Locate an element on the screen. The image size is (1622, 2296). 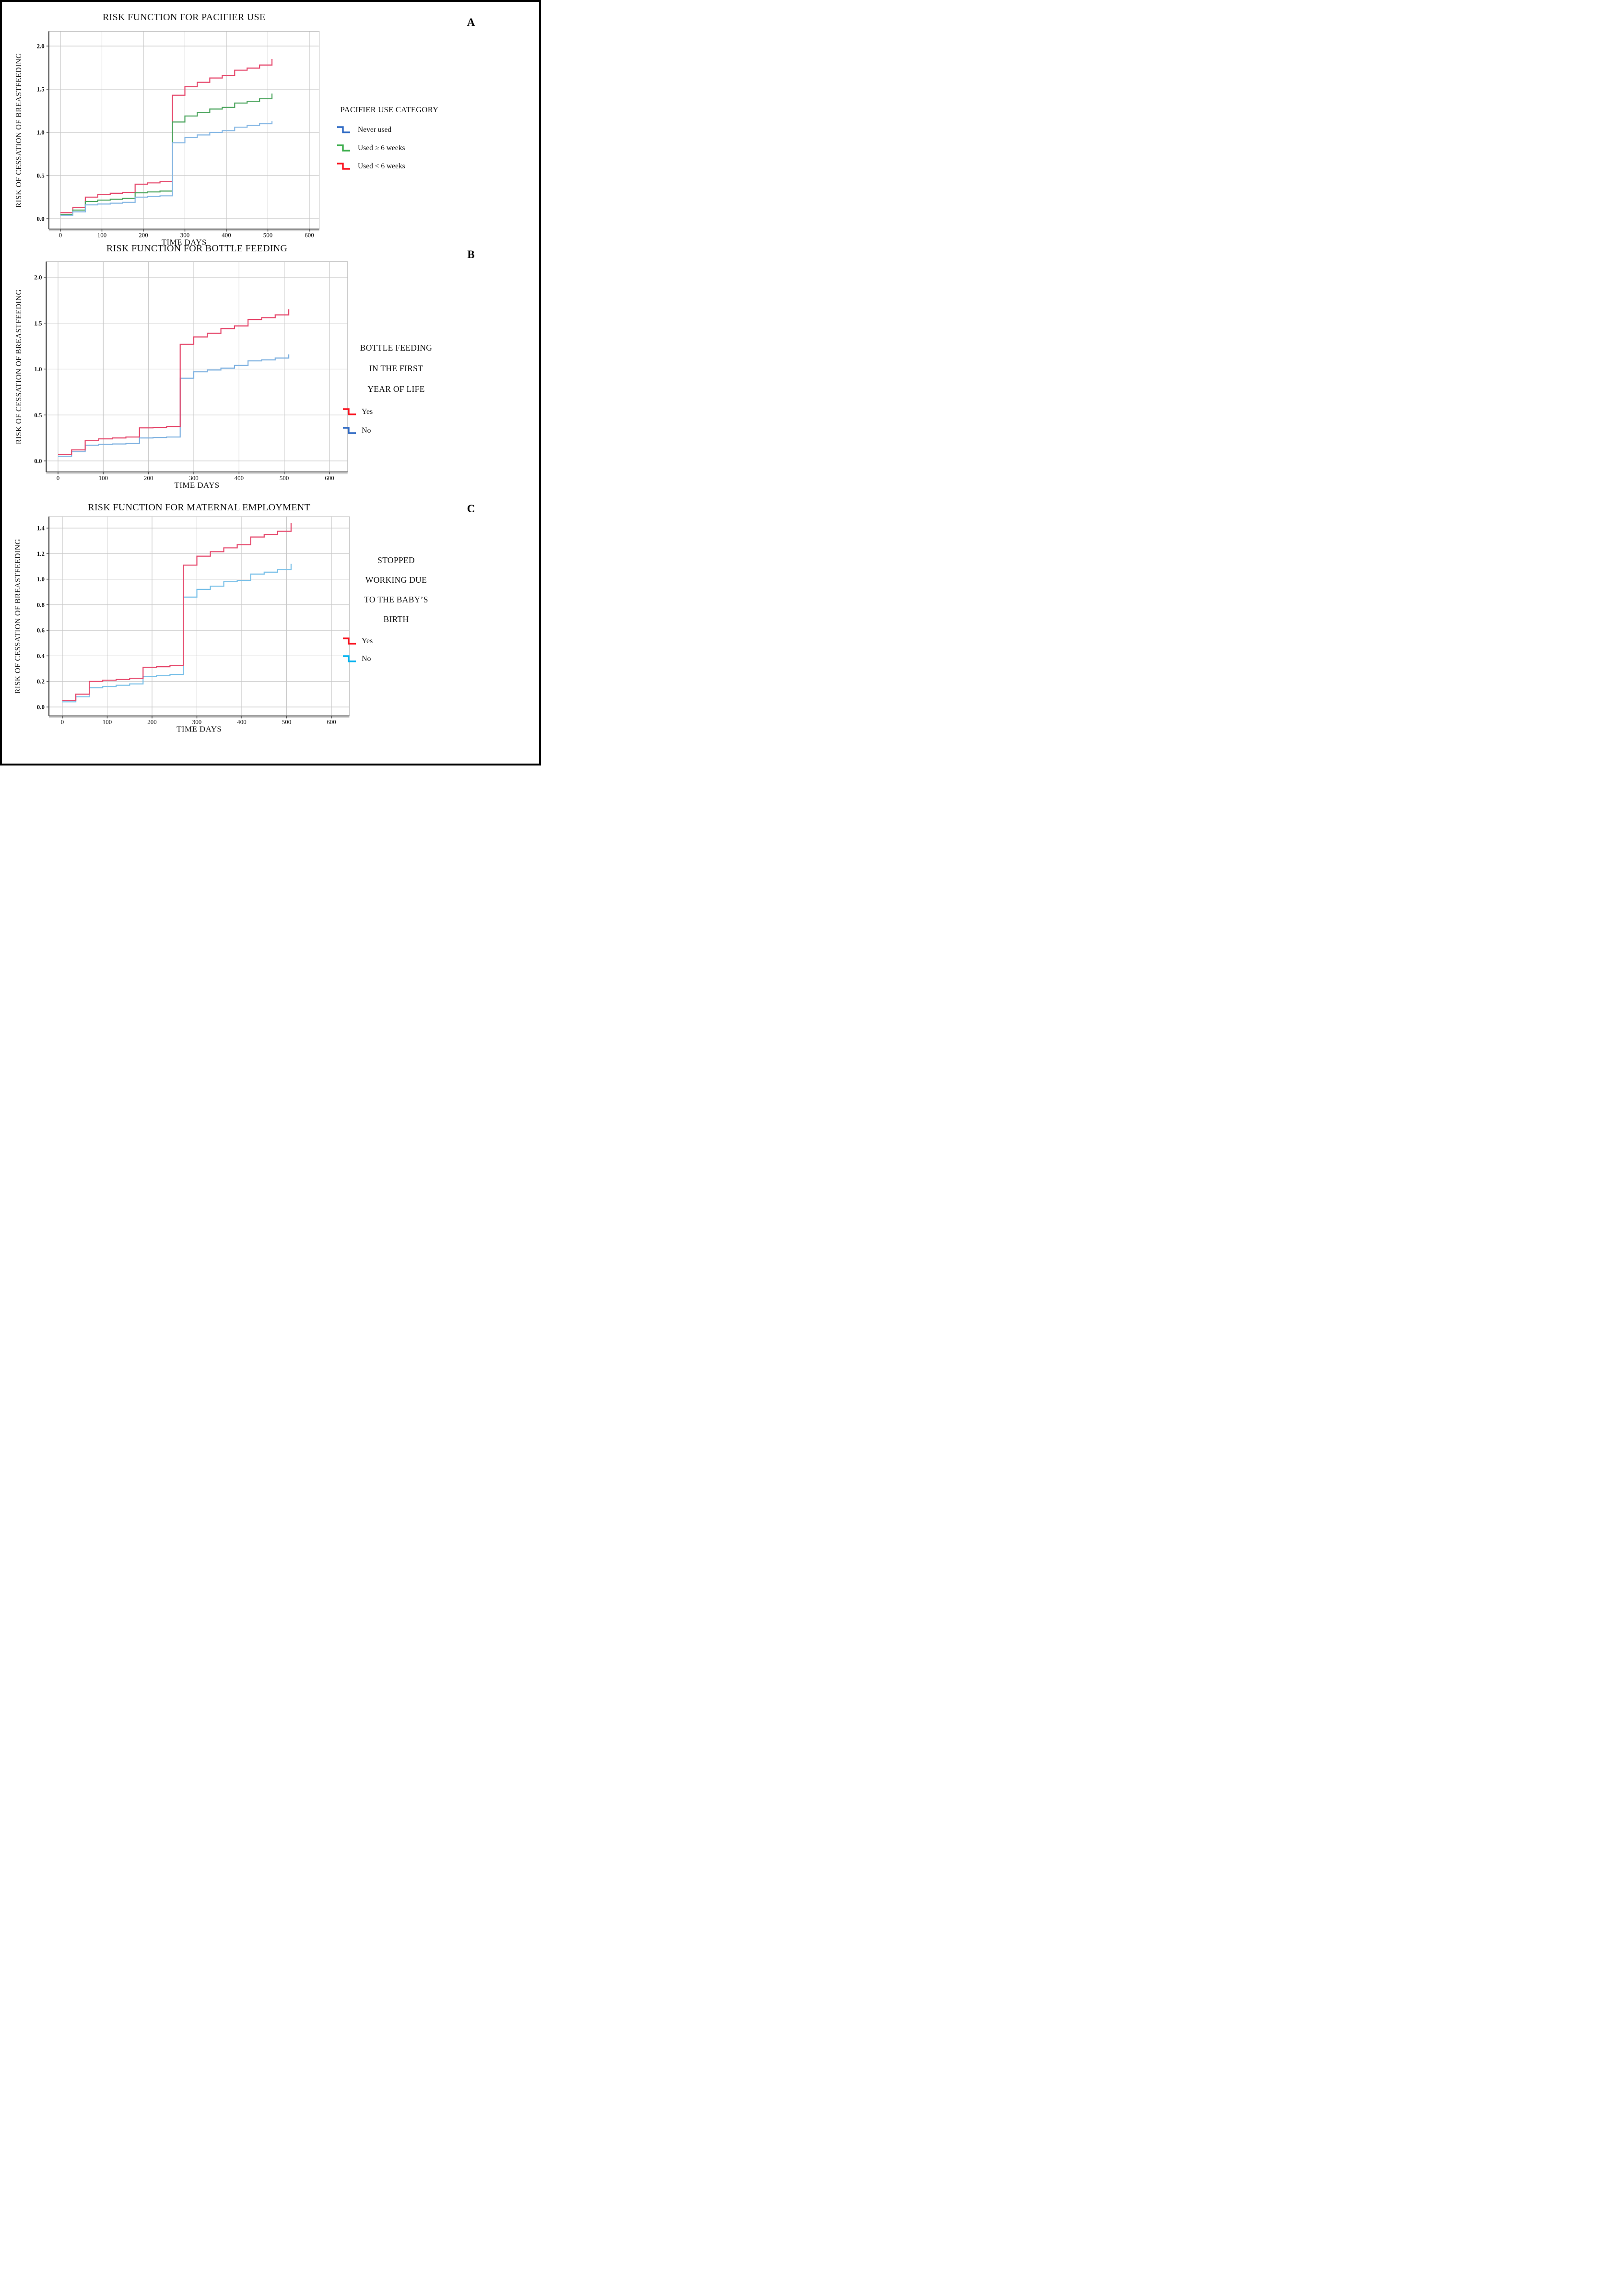
legend-item: Never used is located at coordinates (389, 130).